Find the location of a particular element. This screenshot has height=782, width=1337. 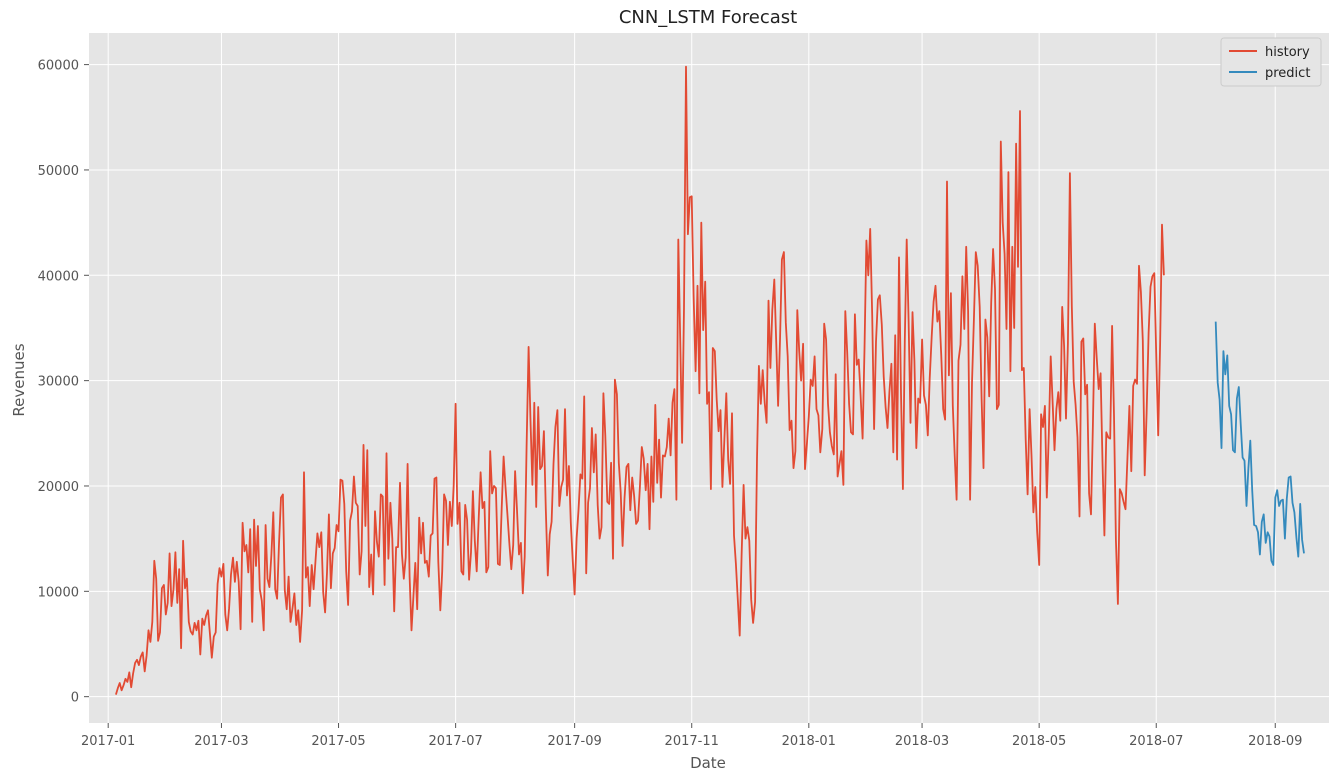

chart-title: CNN_LSTM Forecast is located at coordinates (708, 17).